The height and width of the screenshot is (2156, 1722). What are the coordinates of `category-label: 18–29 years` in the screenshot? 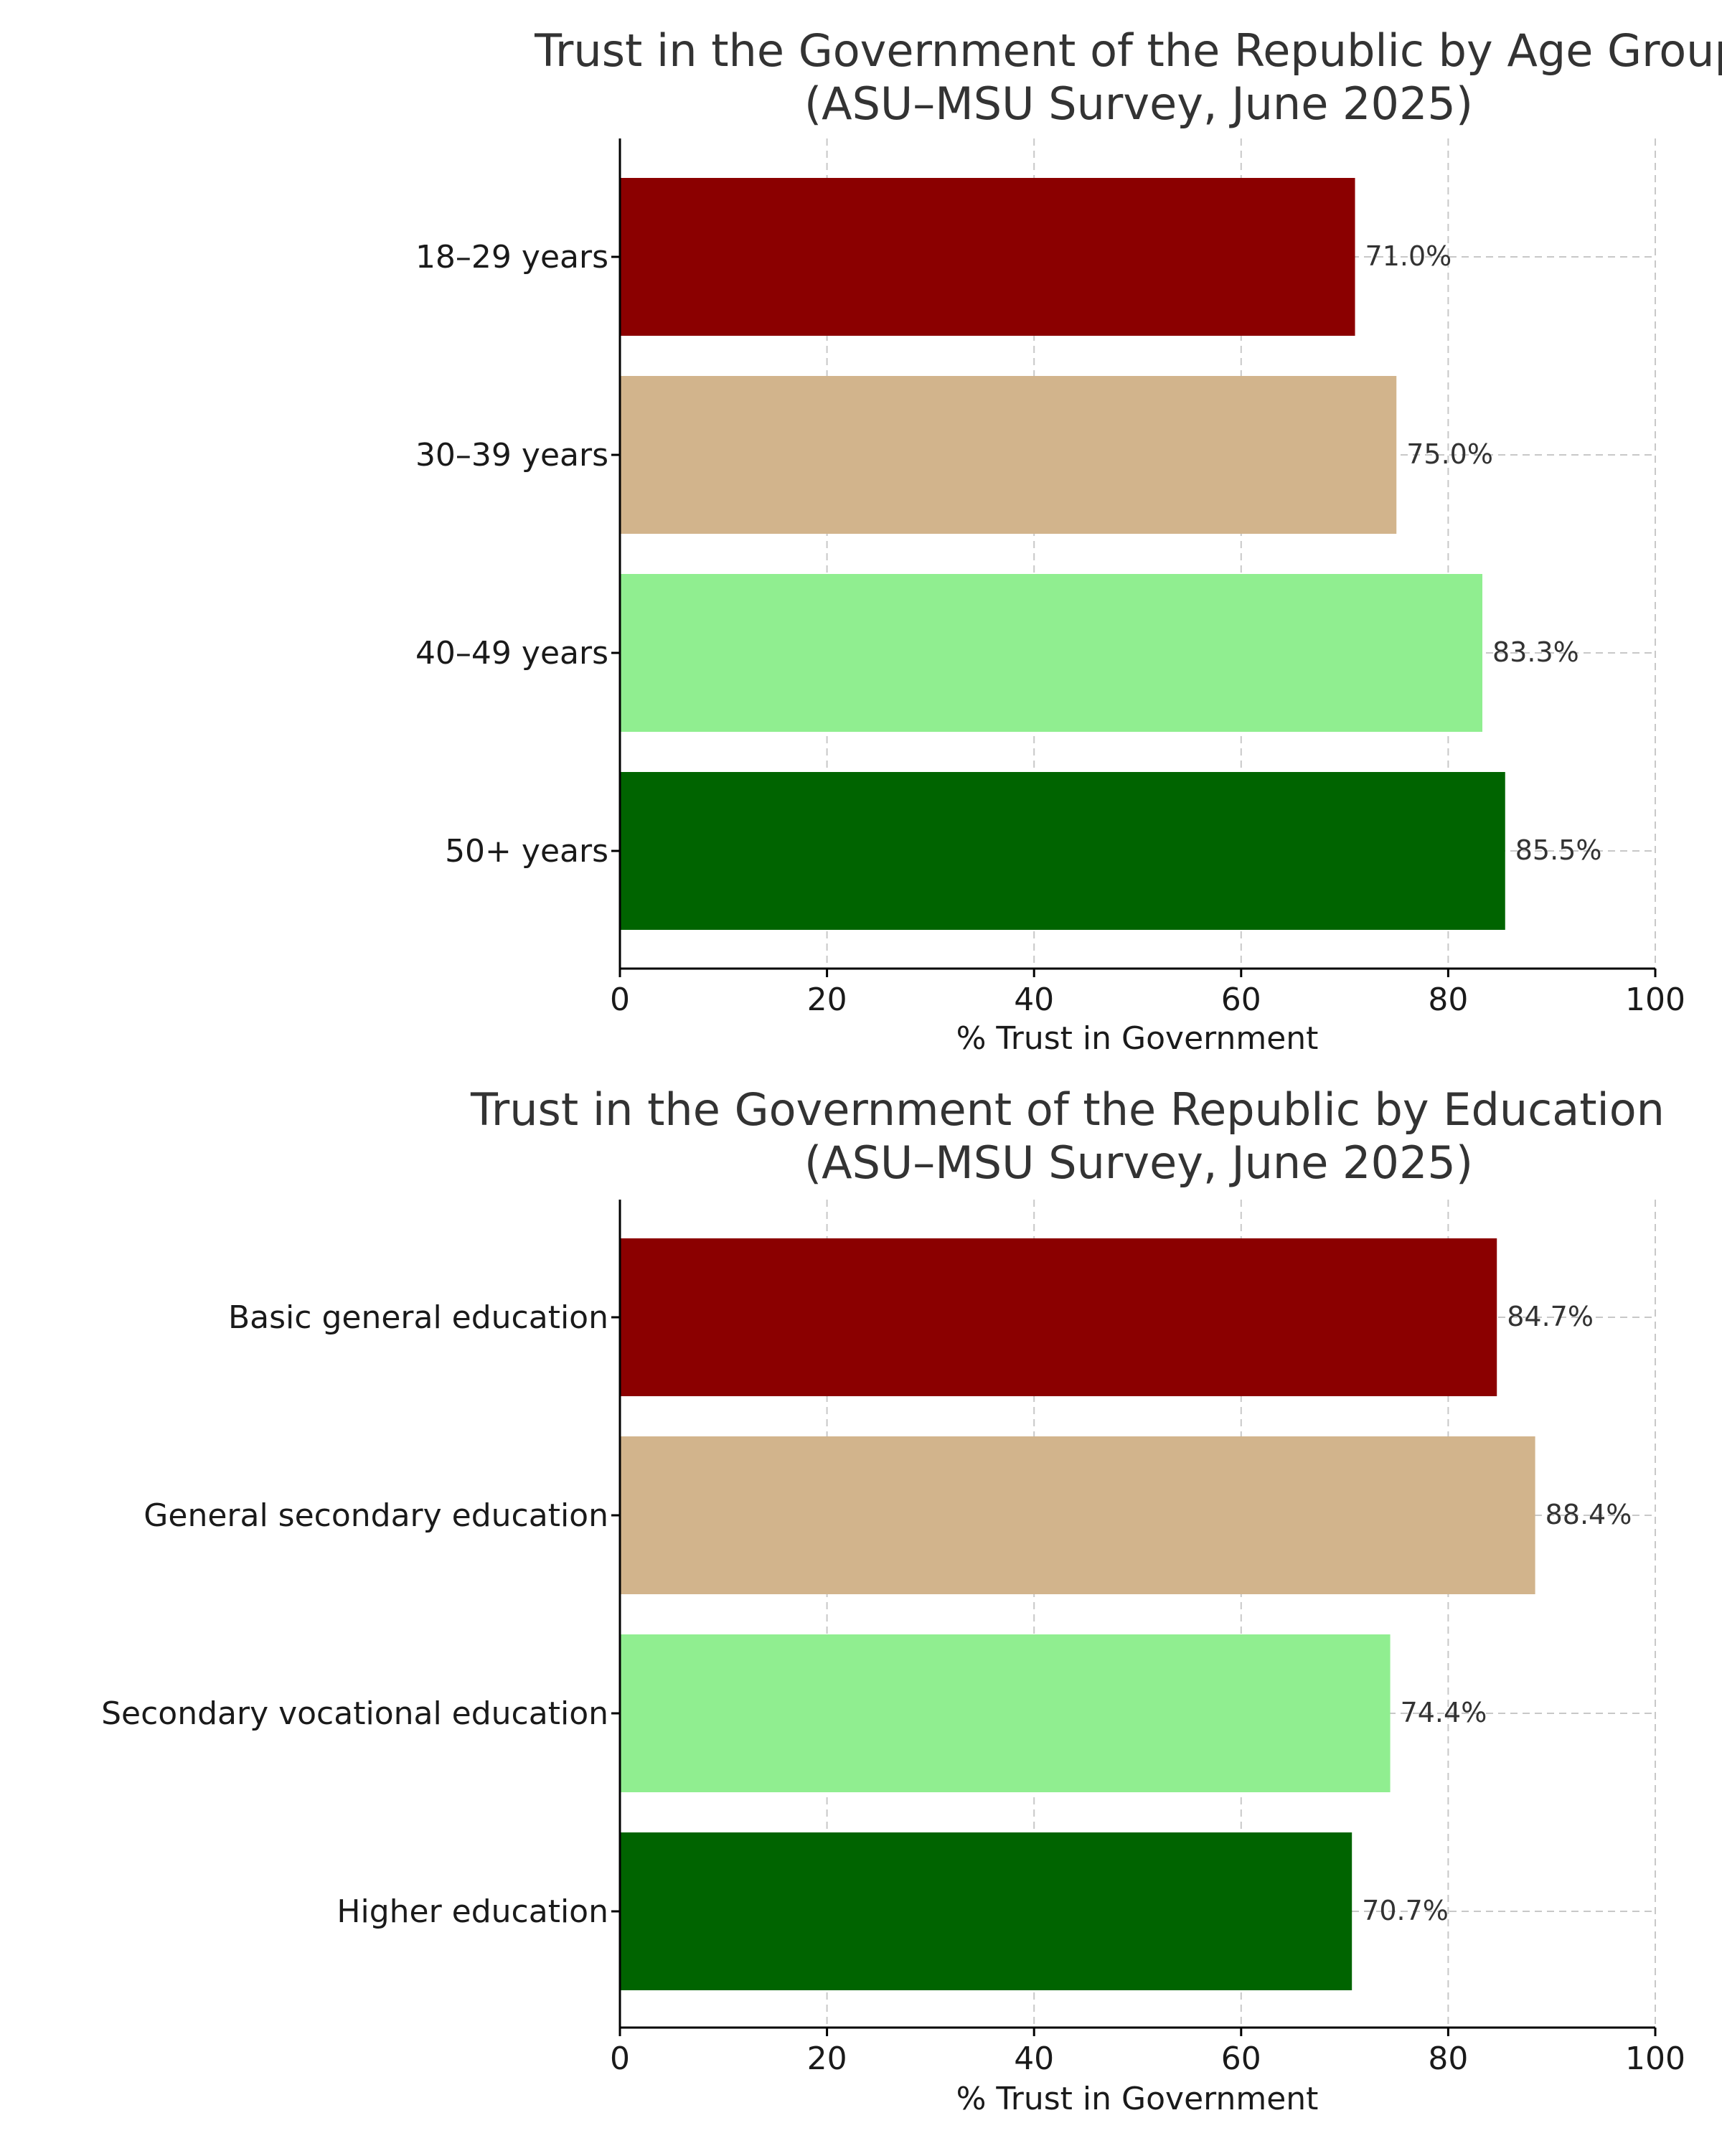 It's located at (512, 257).